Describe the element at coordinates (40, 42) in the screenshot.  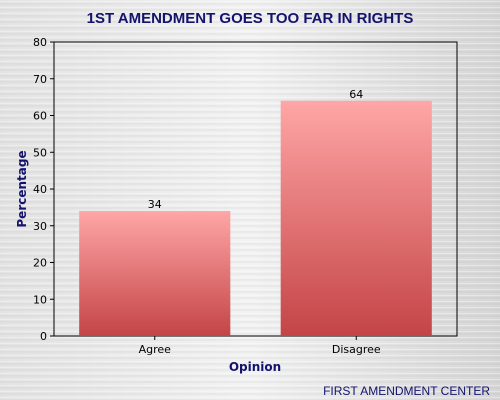
I see `y-tick-label: 80` at that location.